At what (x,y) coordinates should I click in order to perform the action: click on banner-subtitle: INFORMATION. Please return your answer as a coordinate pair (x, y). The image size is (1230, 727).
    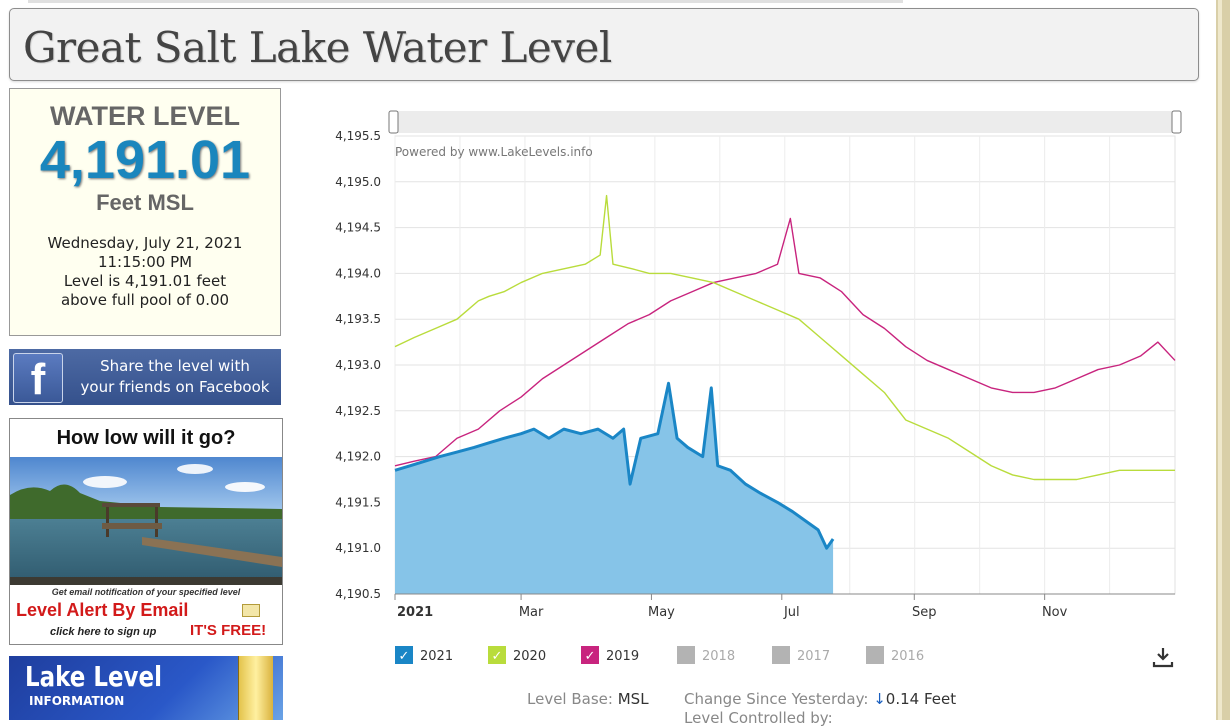
    Looking at the image, I should click on (77, 701).